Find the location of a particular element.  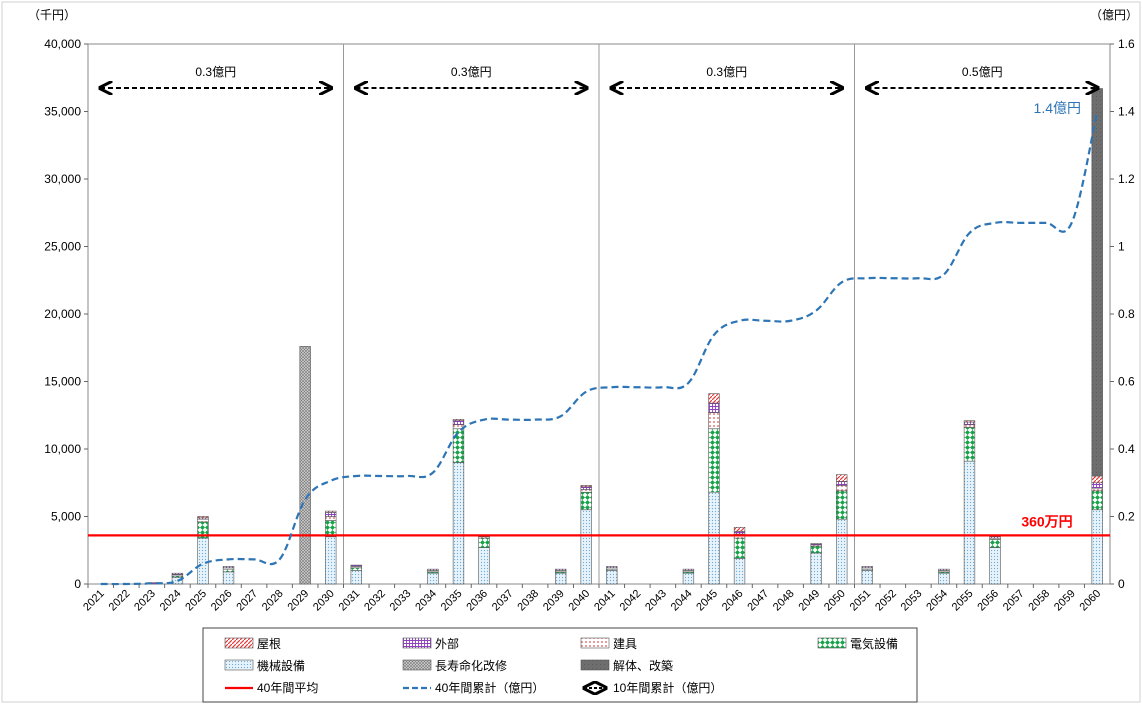

x-tick-label: 2053 is located at coordinates (912, 601).